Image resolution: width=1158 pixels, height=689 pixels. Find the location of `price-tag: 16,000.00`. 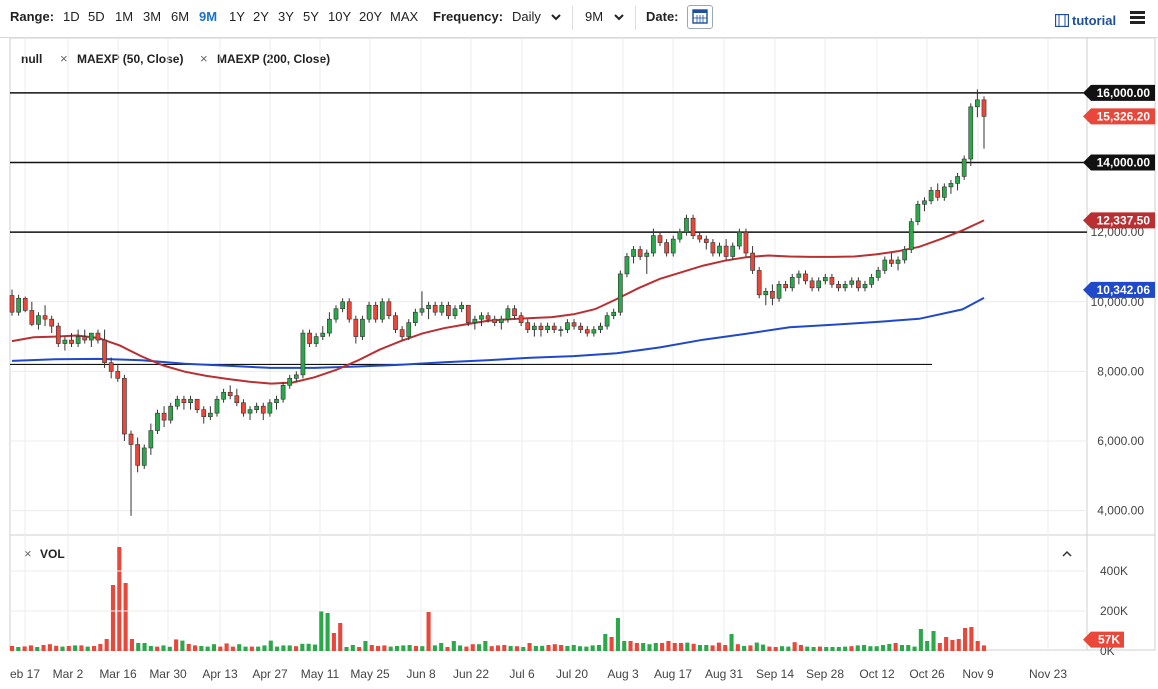

price-tag: 16,000.00 is located at coordinates (1119, 92).